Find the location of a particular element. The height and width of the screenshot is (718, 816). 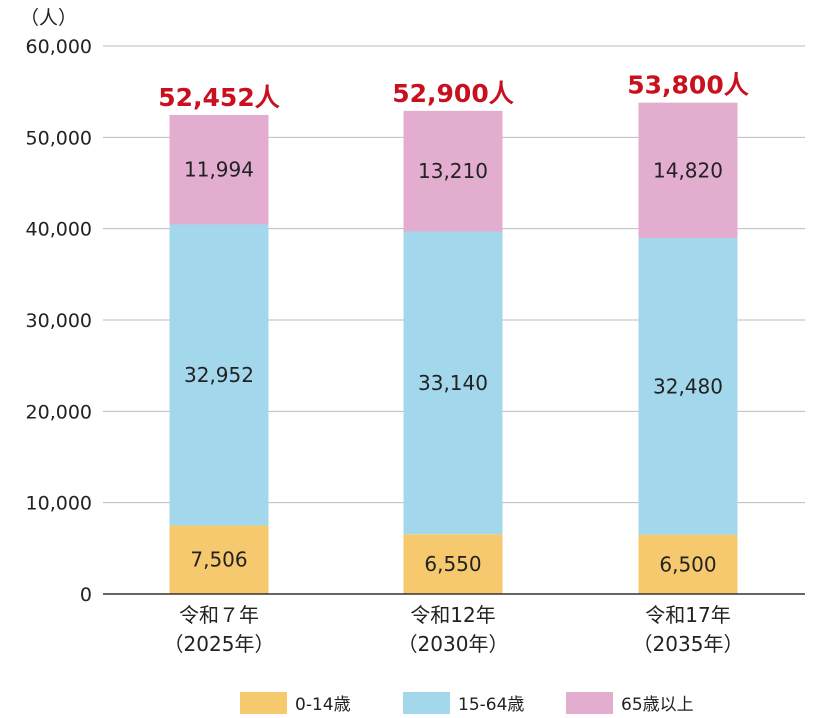

total-value-label: 52,452人 is located at coordinates (218, 97).